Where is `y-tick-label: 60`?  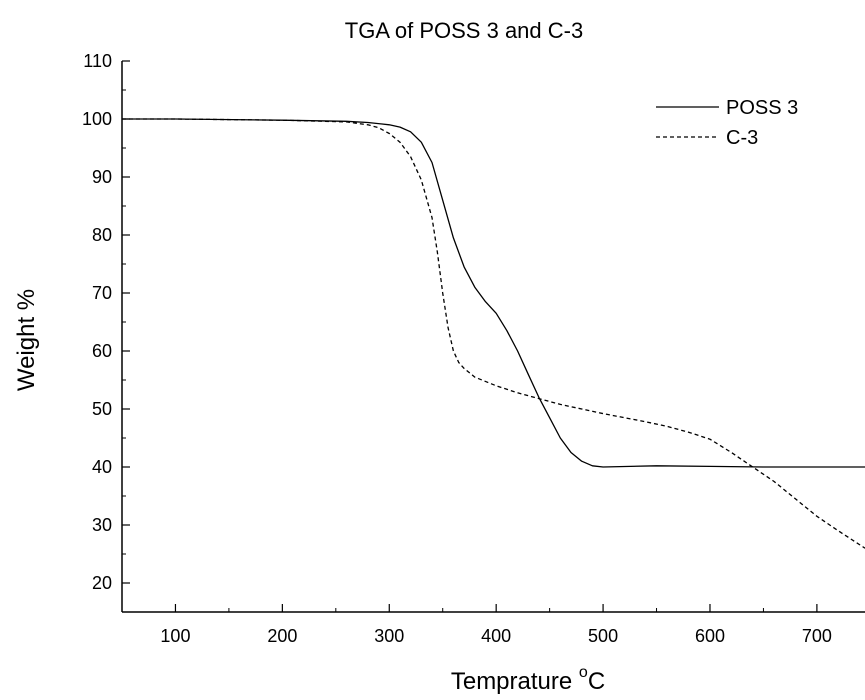
y-tick-label: 60 is located at coordinates (102, 351).